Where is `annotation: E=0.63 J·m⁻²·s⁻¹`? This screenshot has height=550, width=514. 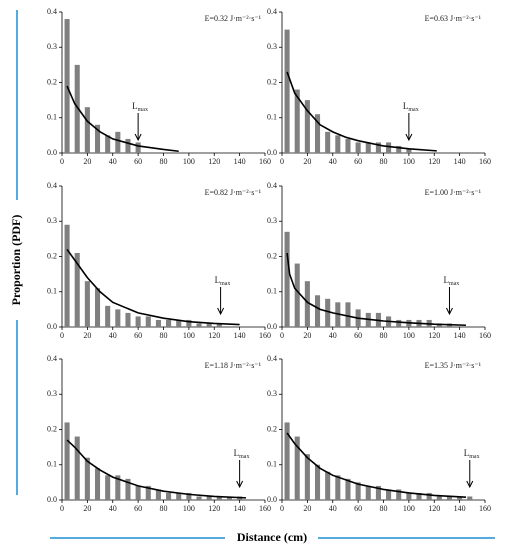
annotation: E=0.63 J·m⁻²·s⁻¹ is located at coordinates (453, 18).